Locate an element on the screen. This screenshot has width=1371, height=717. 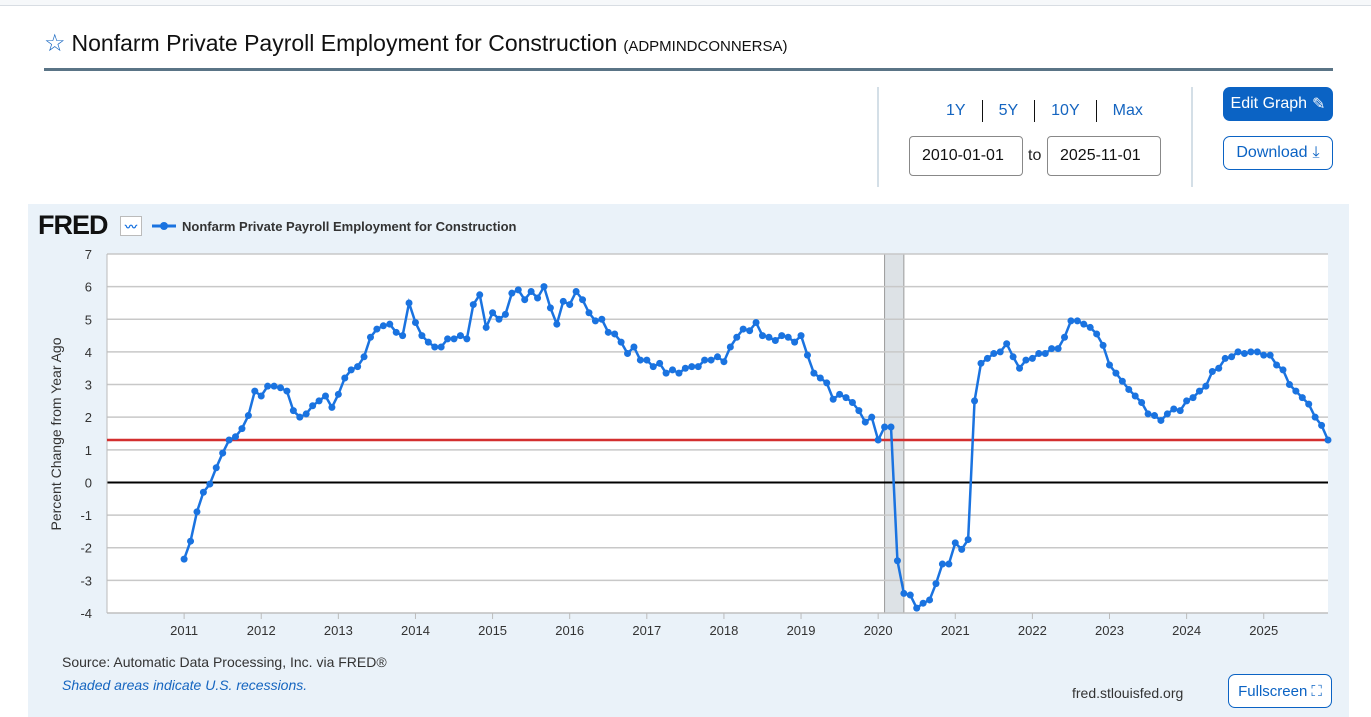
range-5y: 5Y is located at coordinates (1009, 111).